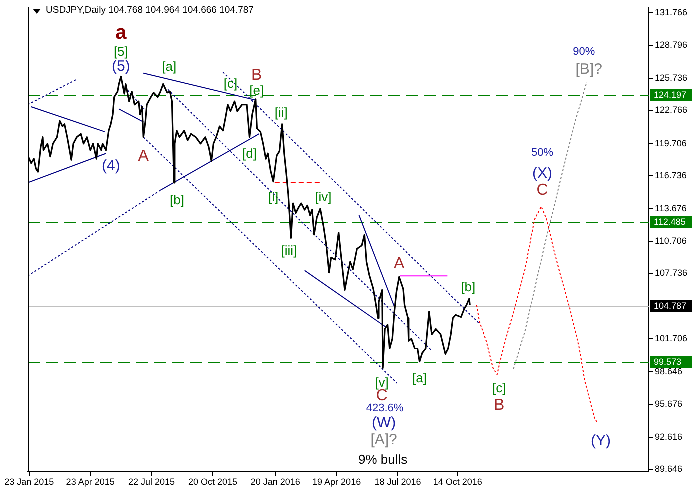 This screenshot has height=494, width=692. Describe the element at coordinates (275, 481) in the screenshot. I see `x-tick-label: 20 Jan 2016` at that location.